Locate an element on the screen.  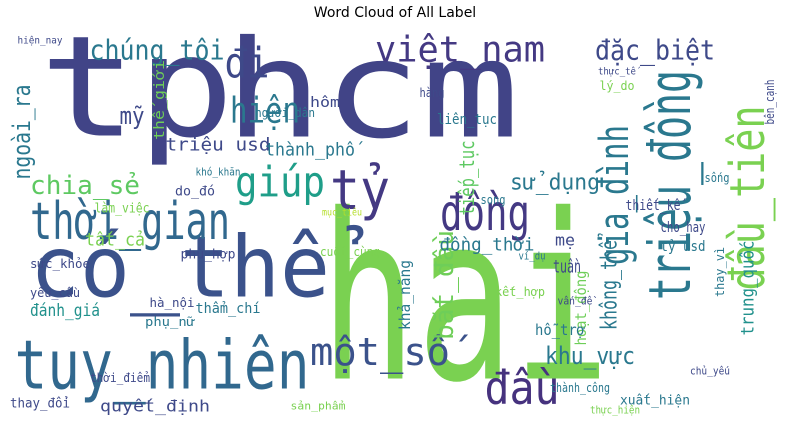
word: thay_đổi is located at coordinates (40, 404).